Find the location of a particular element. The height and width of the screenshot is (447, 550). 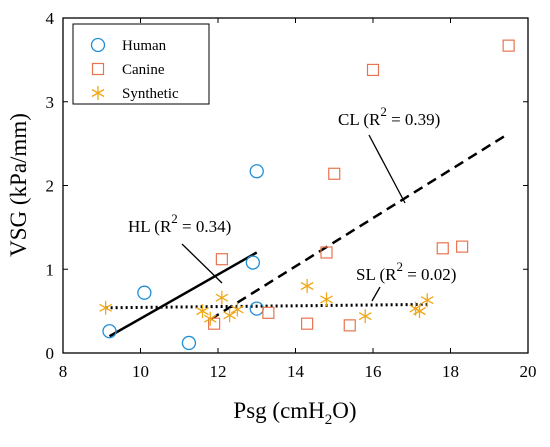

legend-label-synthetic: Synthetic is located at coordinates (150, 94).